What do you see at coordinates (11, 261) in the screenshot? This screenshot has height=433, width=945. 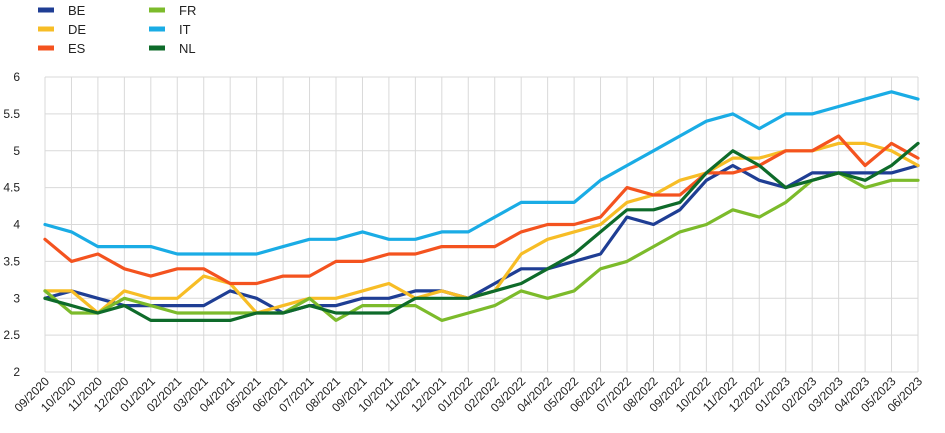 I see `y-tick-label: 3.5` at bounding box center [11, 261].